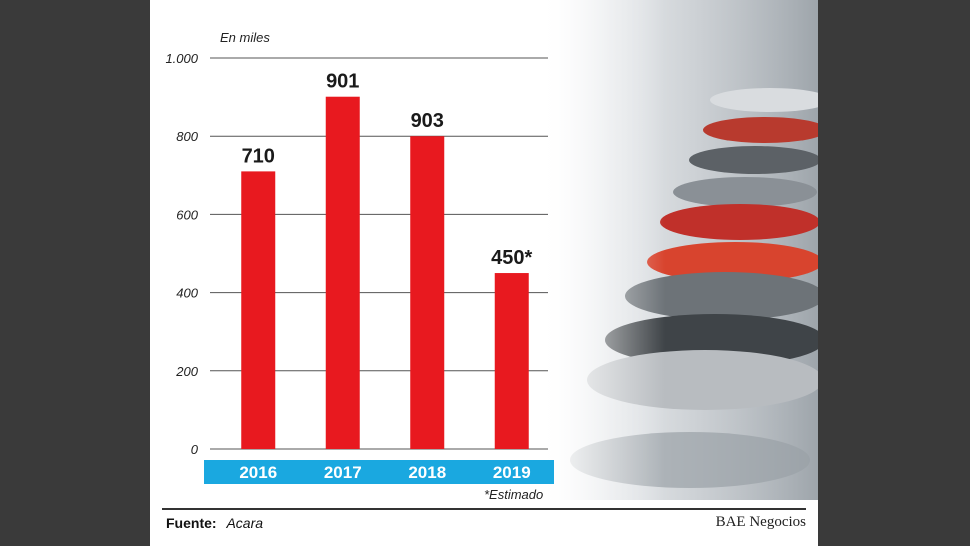 This screenshot has height=546, width=970. Describe the element at coordinates (258, 156) in the screenshot. I see `data-label-2016: 710` at that location.